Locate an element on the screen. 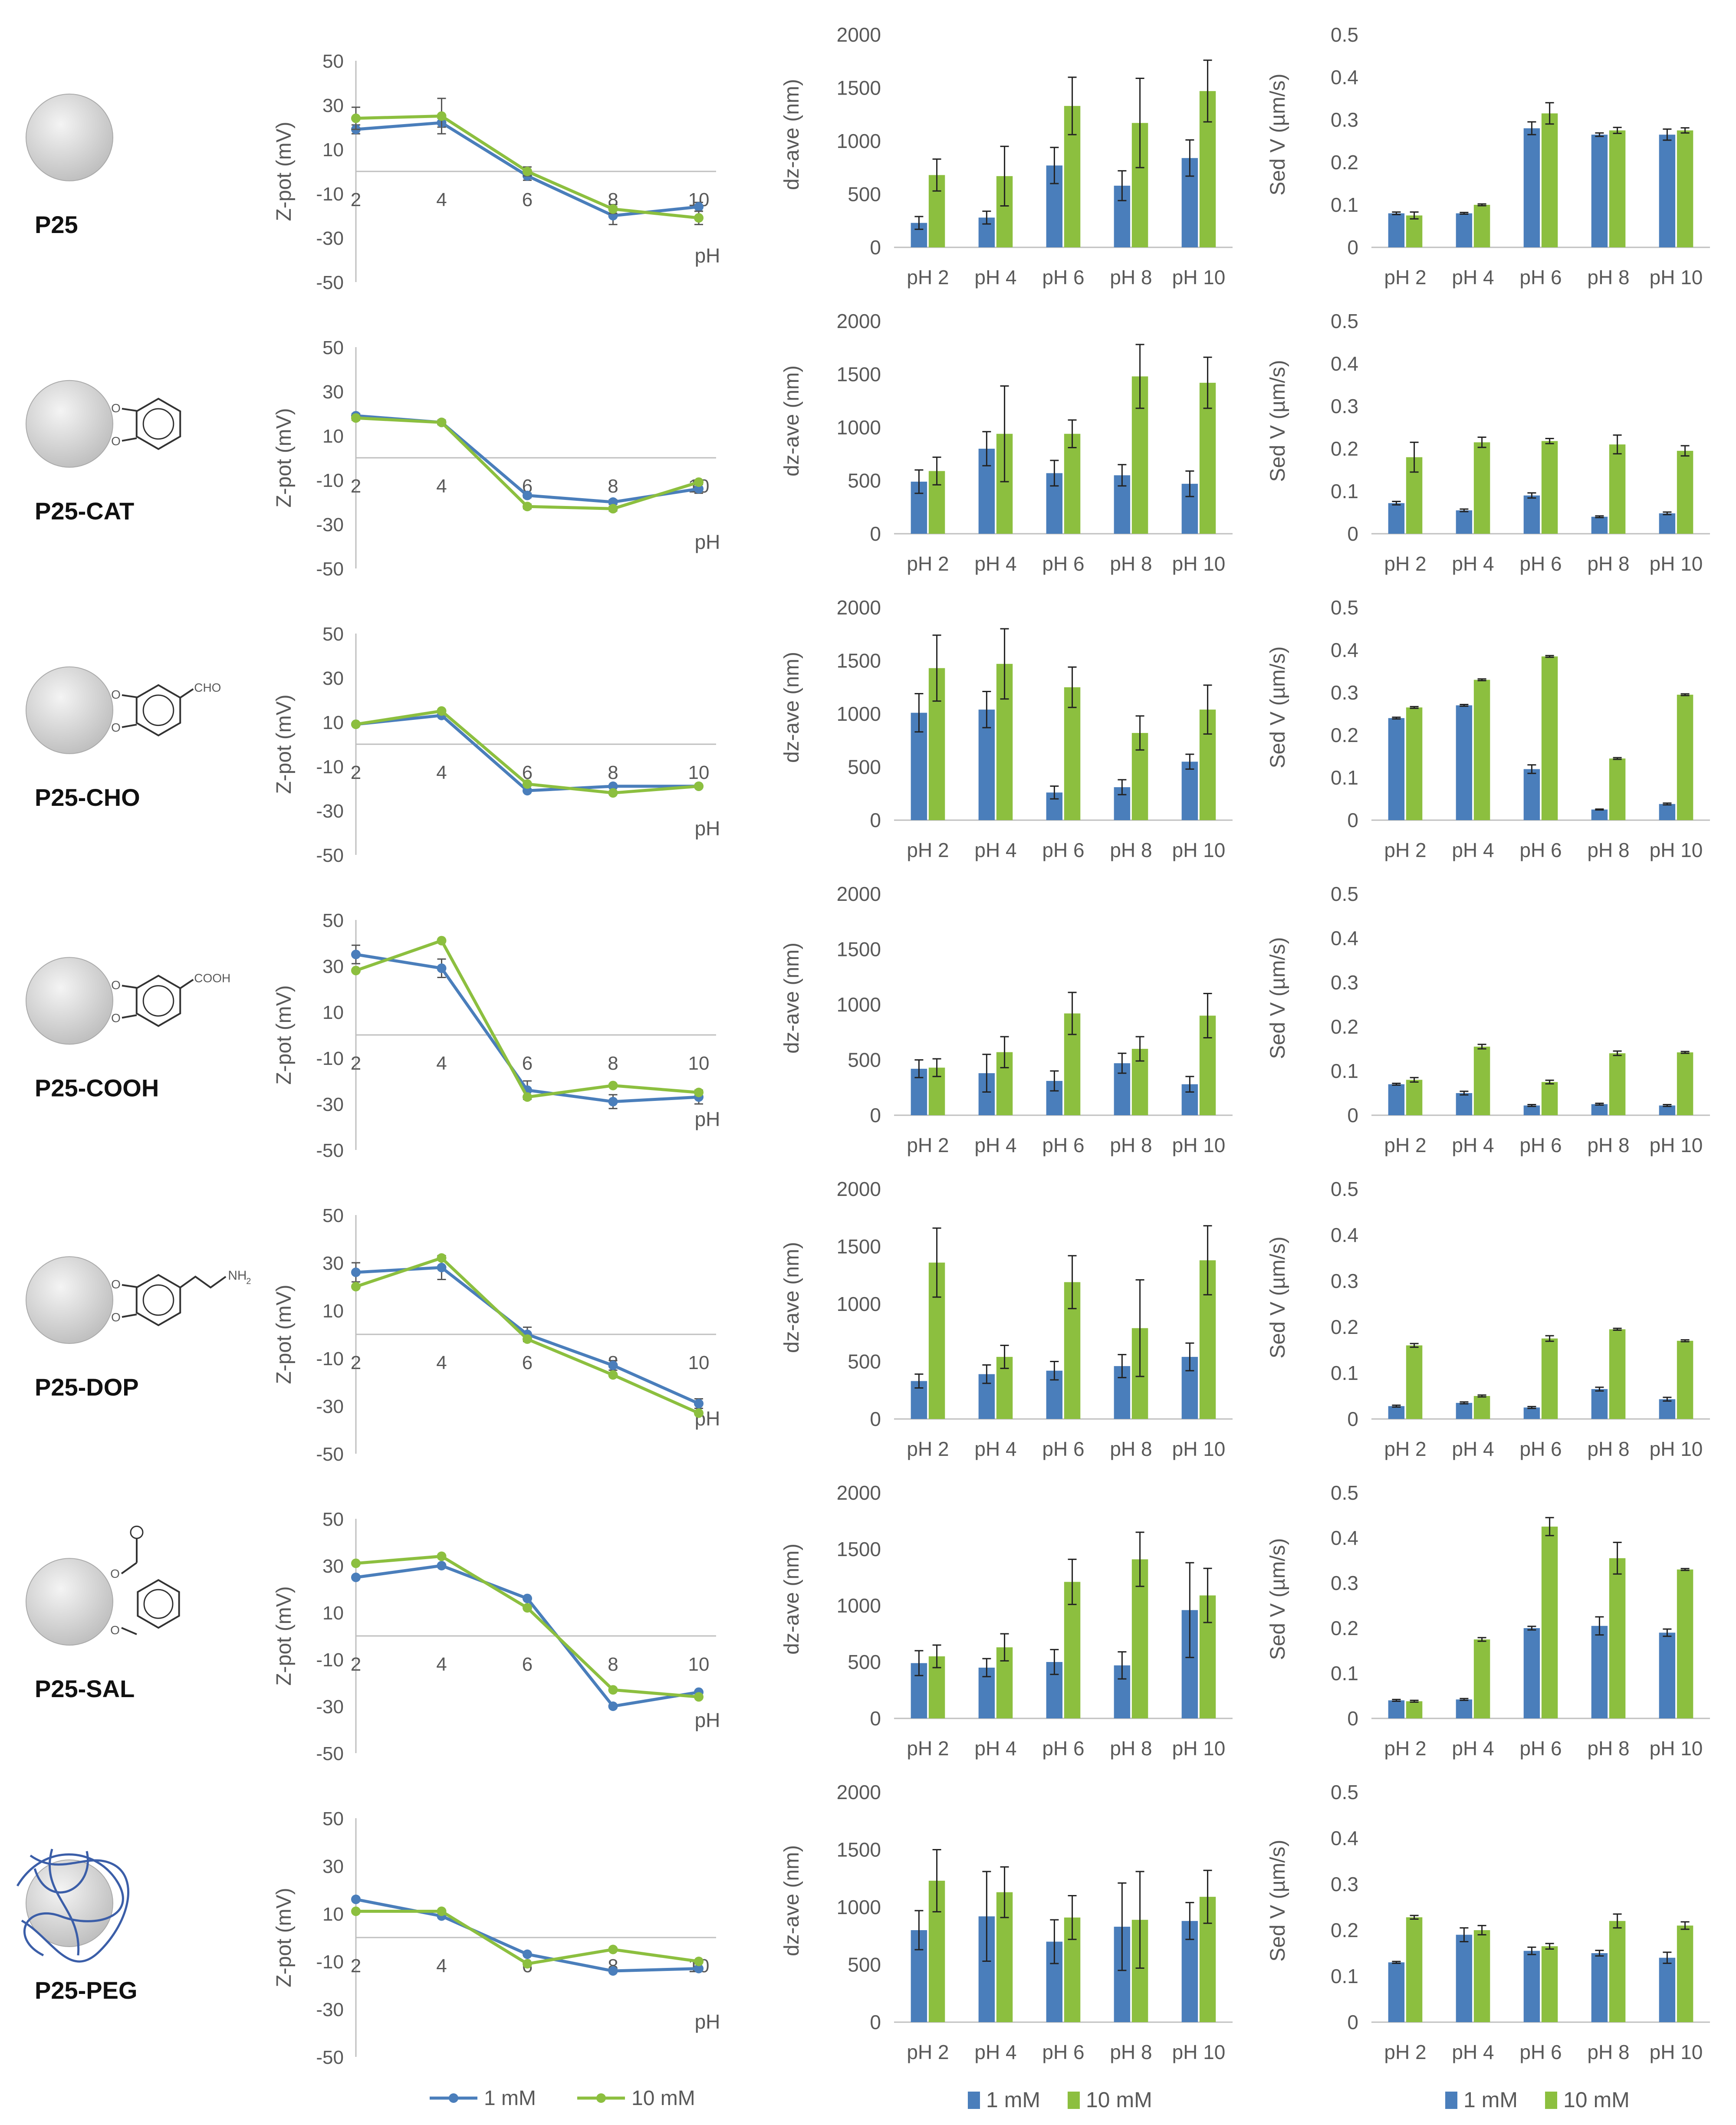  zpot-tick-label: -50 is located at coordinates (330, 282).